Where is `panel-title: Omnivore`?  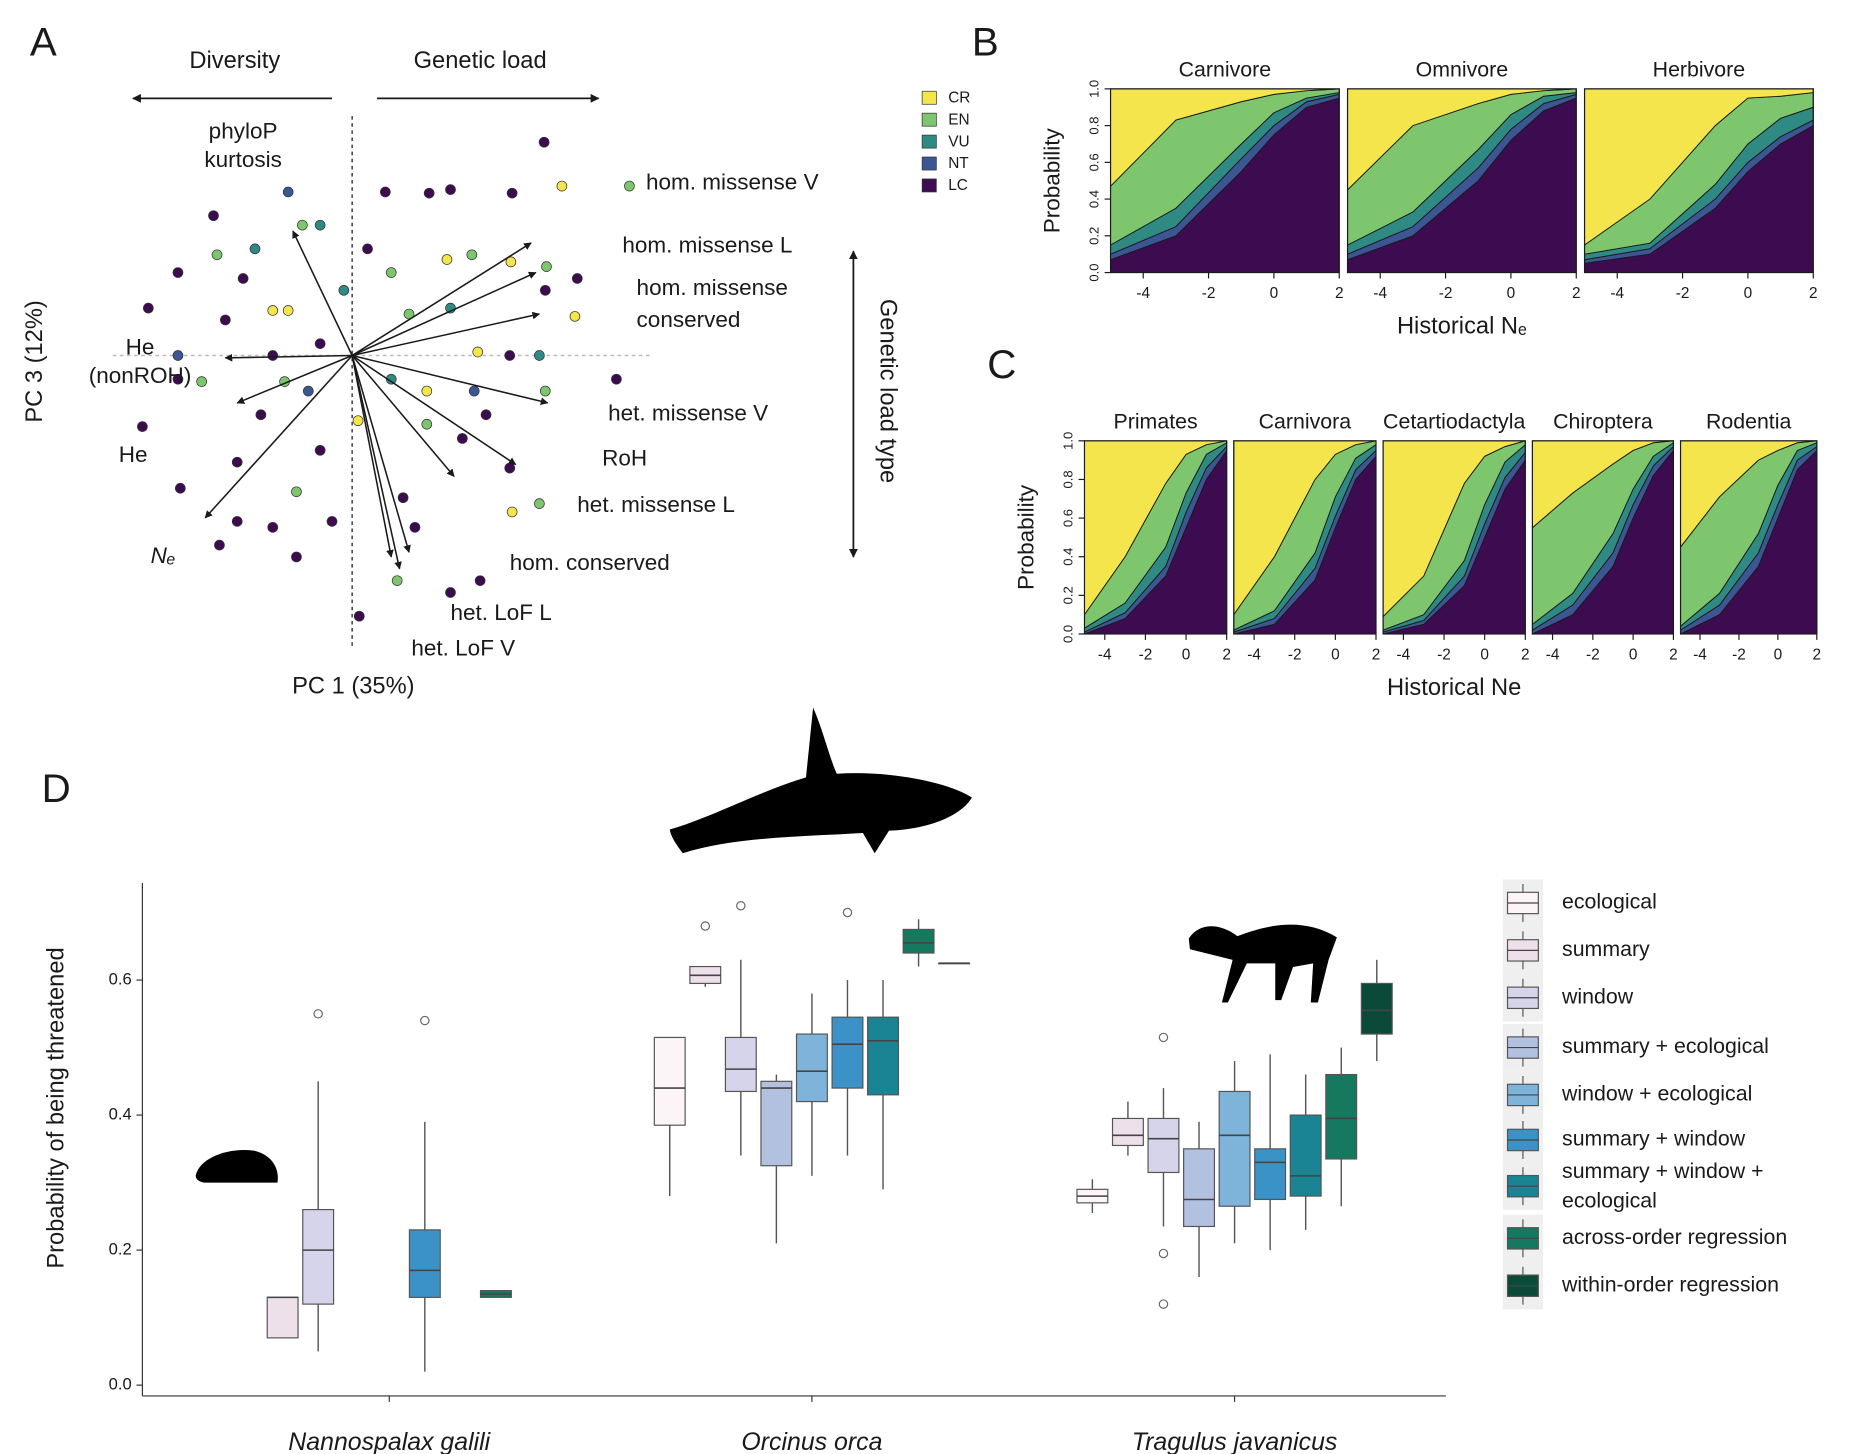
panel-title: Omnivore is located at coordinates (1462, 70).